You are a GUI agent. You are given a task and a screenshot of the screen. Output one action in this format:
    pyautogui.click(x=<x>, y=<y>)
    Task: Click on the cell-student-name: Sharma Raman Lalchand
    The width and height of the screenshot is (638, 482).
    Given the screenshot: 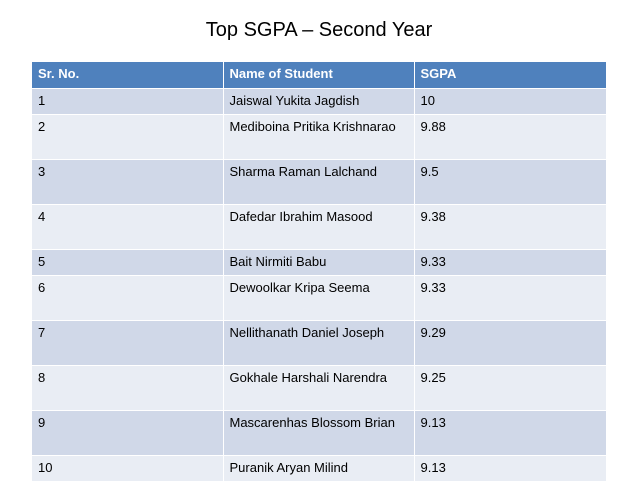 What is the action you would take?
    pyautogui.click(x=319, y=182)
    